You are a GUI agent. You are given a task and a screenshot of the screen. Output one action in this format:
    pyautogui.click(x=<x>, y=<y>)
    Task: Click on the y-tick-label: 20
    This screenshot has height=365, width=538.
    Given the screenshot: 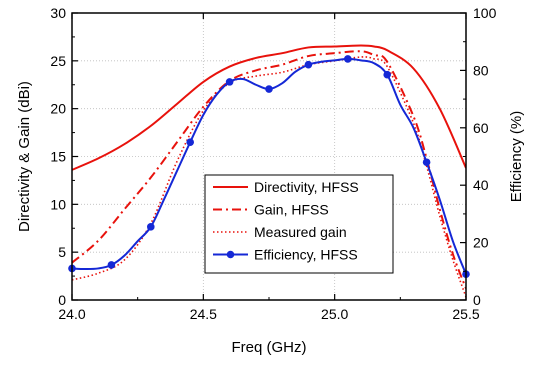 What is the action you would take?
    pyautogui.click(x=58, y=109)
    